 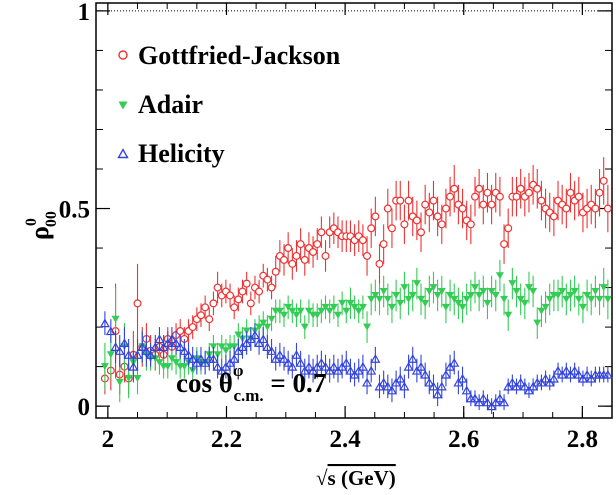 What do you see at coordinates (582, 439) in the screenshot?
I see `x-tick-label: 2.8` at bounding box center [582, 439].